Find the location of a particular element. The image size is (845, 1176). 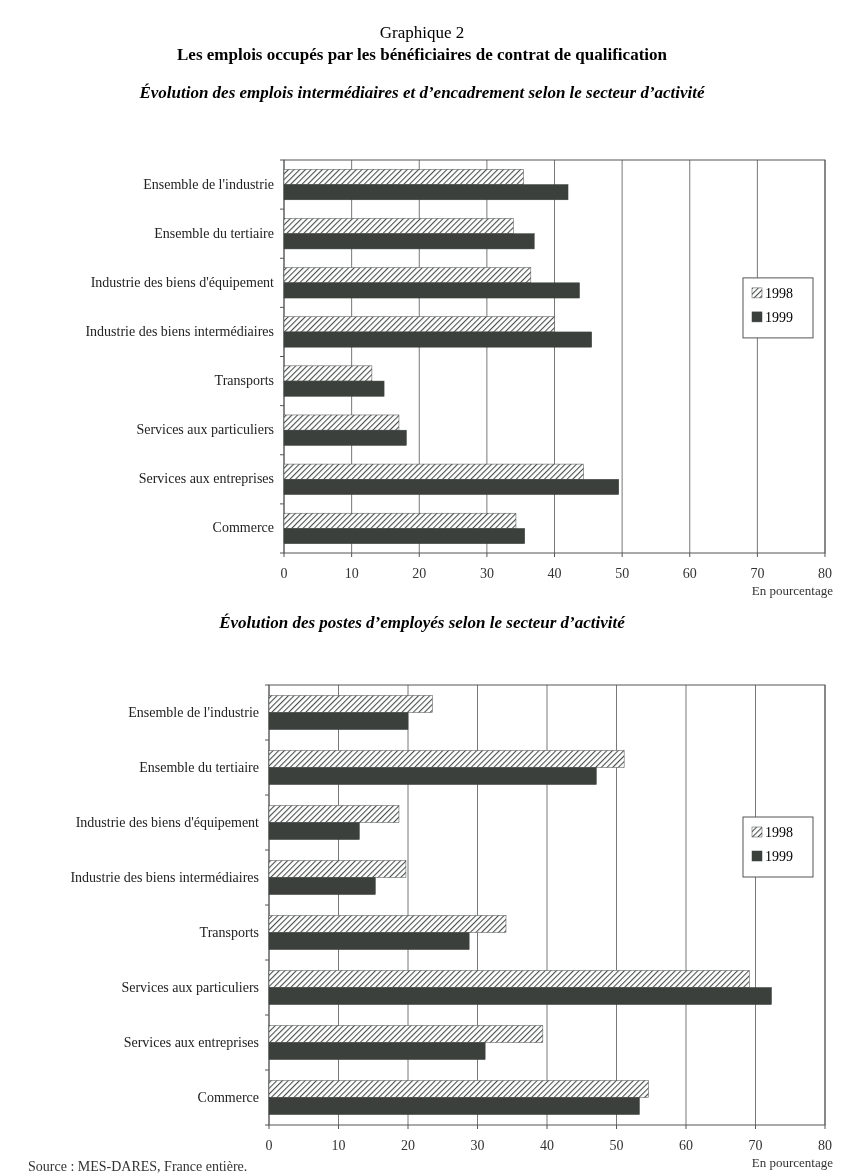

text: Graphique 2 is located at coordinates (422, 32).